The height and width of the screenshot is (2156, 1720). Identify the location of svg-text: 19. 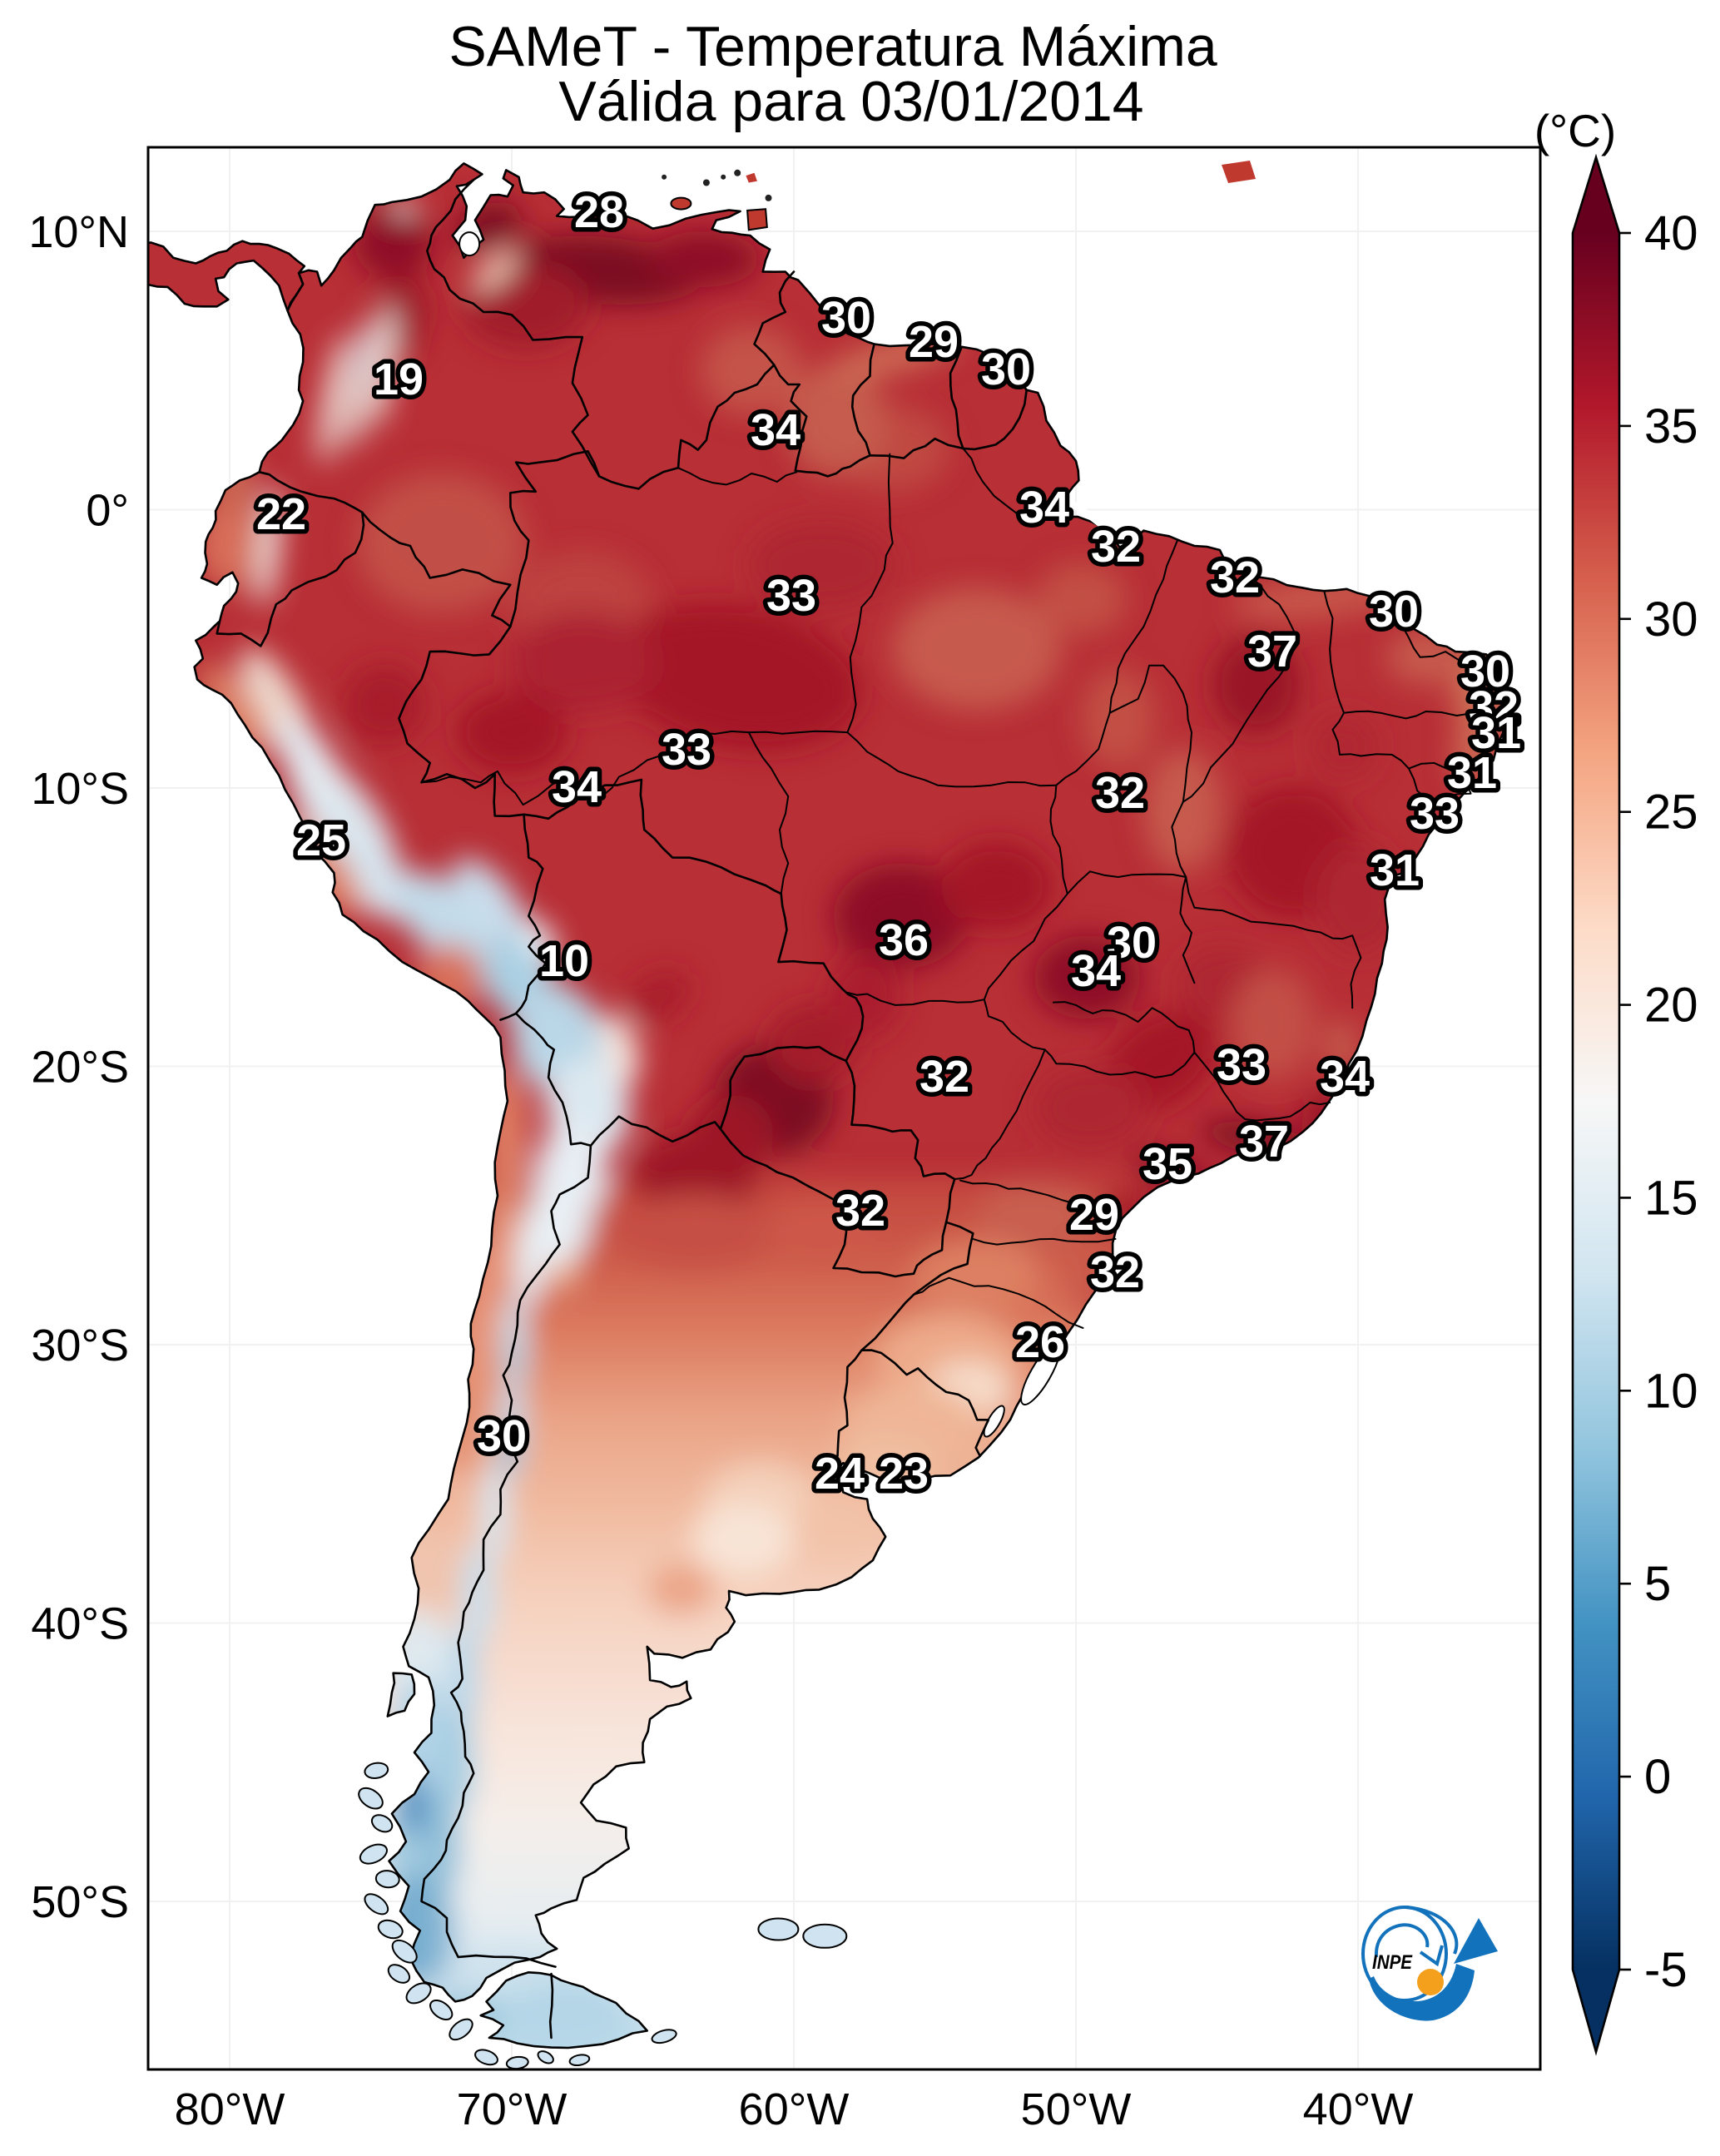
(399, 379).